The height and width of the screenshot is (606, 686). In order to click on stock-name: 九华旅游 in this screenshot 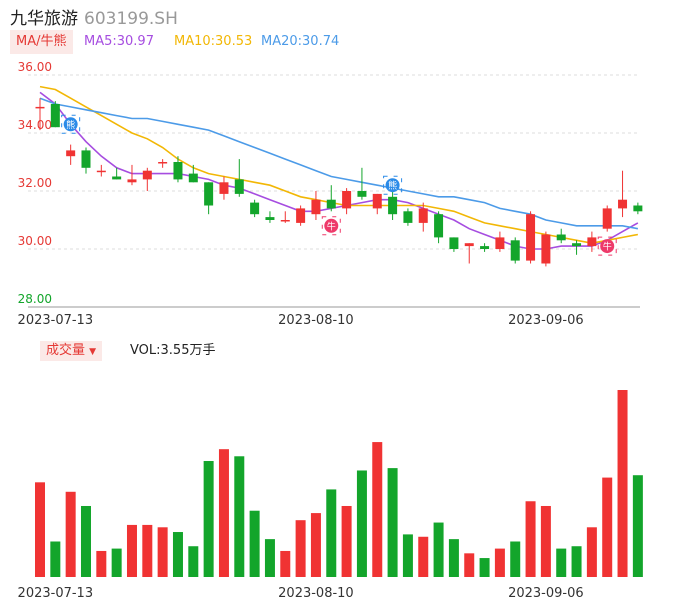, I will do `click(44, 19)`.